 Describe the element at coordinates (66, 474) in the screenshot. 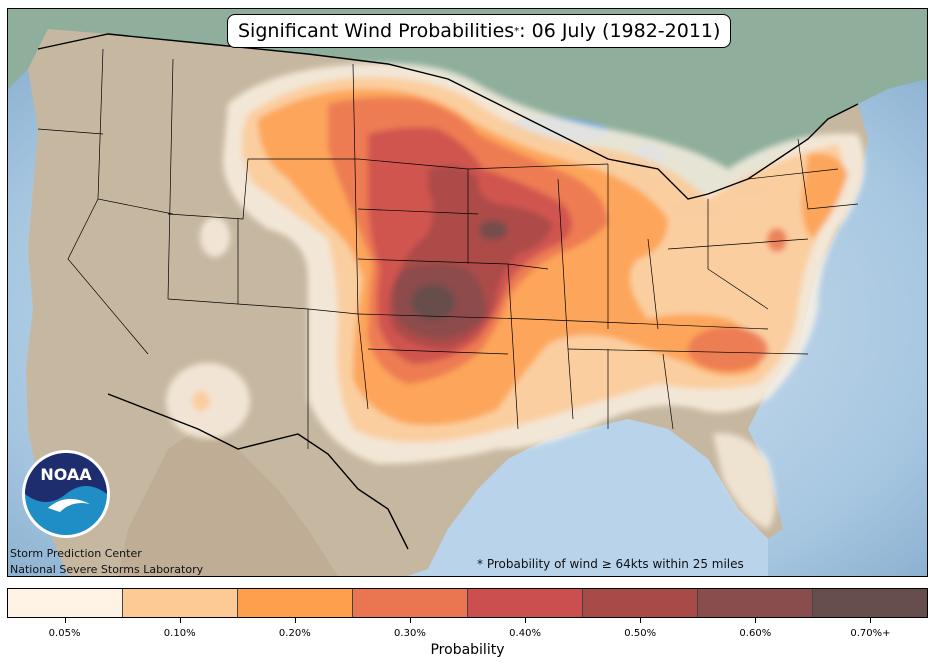

I see `noaa-logo-text: NOAA` at that location.